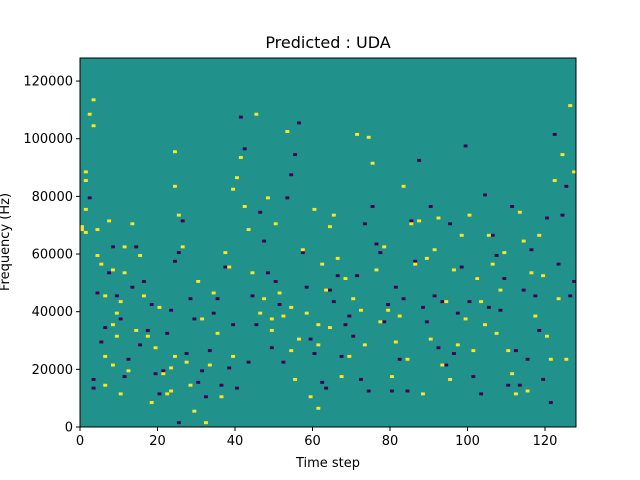 Image resolution: width=640 pixels, height=480 pixels. What do you see at coordinates (51, 255) in the screenshot?
I see `y-axis: 0 20000 40000 60000 80000 100000 120000` at bounding box center [51, 255].